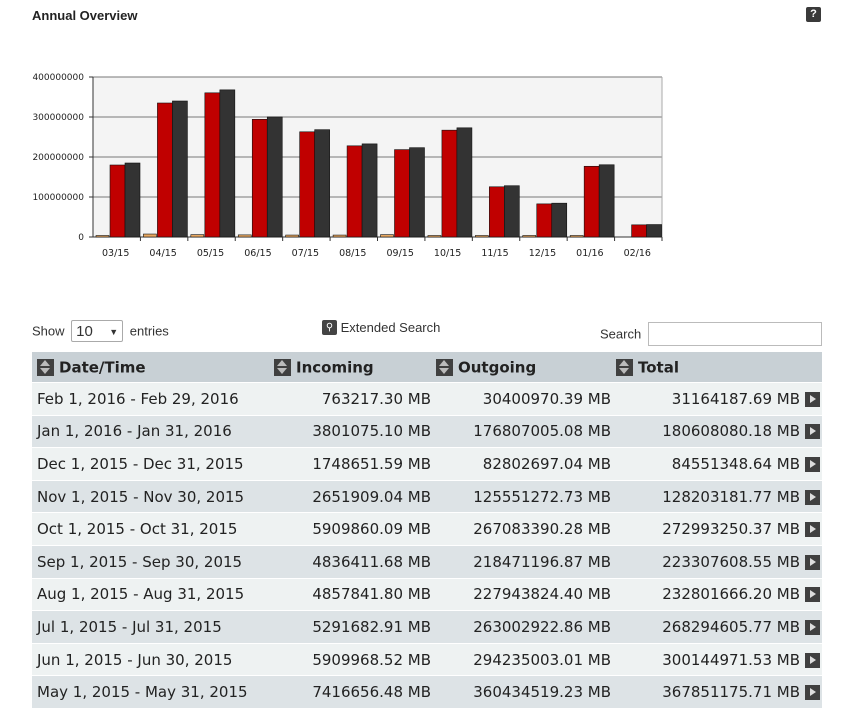 The height and width of the screenshot is (713, 845). What do you see at coordinates (150, 627) in the screenshot?
I see `cell-date: Jul 1, 2015 - Jul 31, 2015` at bounding box center [150, 627].